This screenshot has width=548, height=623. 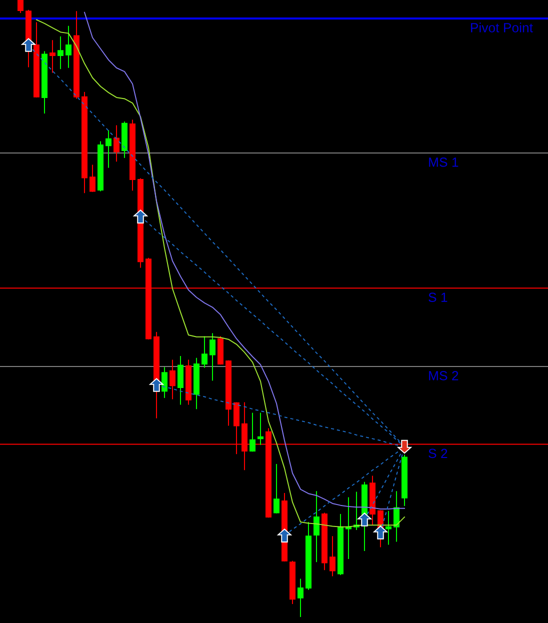 What do you see at coordinates (443, 375) in the screenshot?
I see `ref-line-label: MS 2` at bounding box center [443, 375].